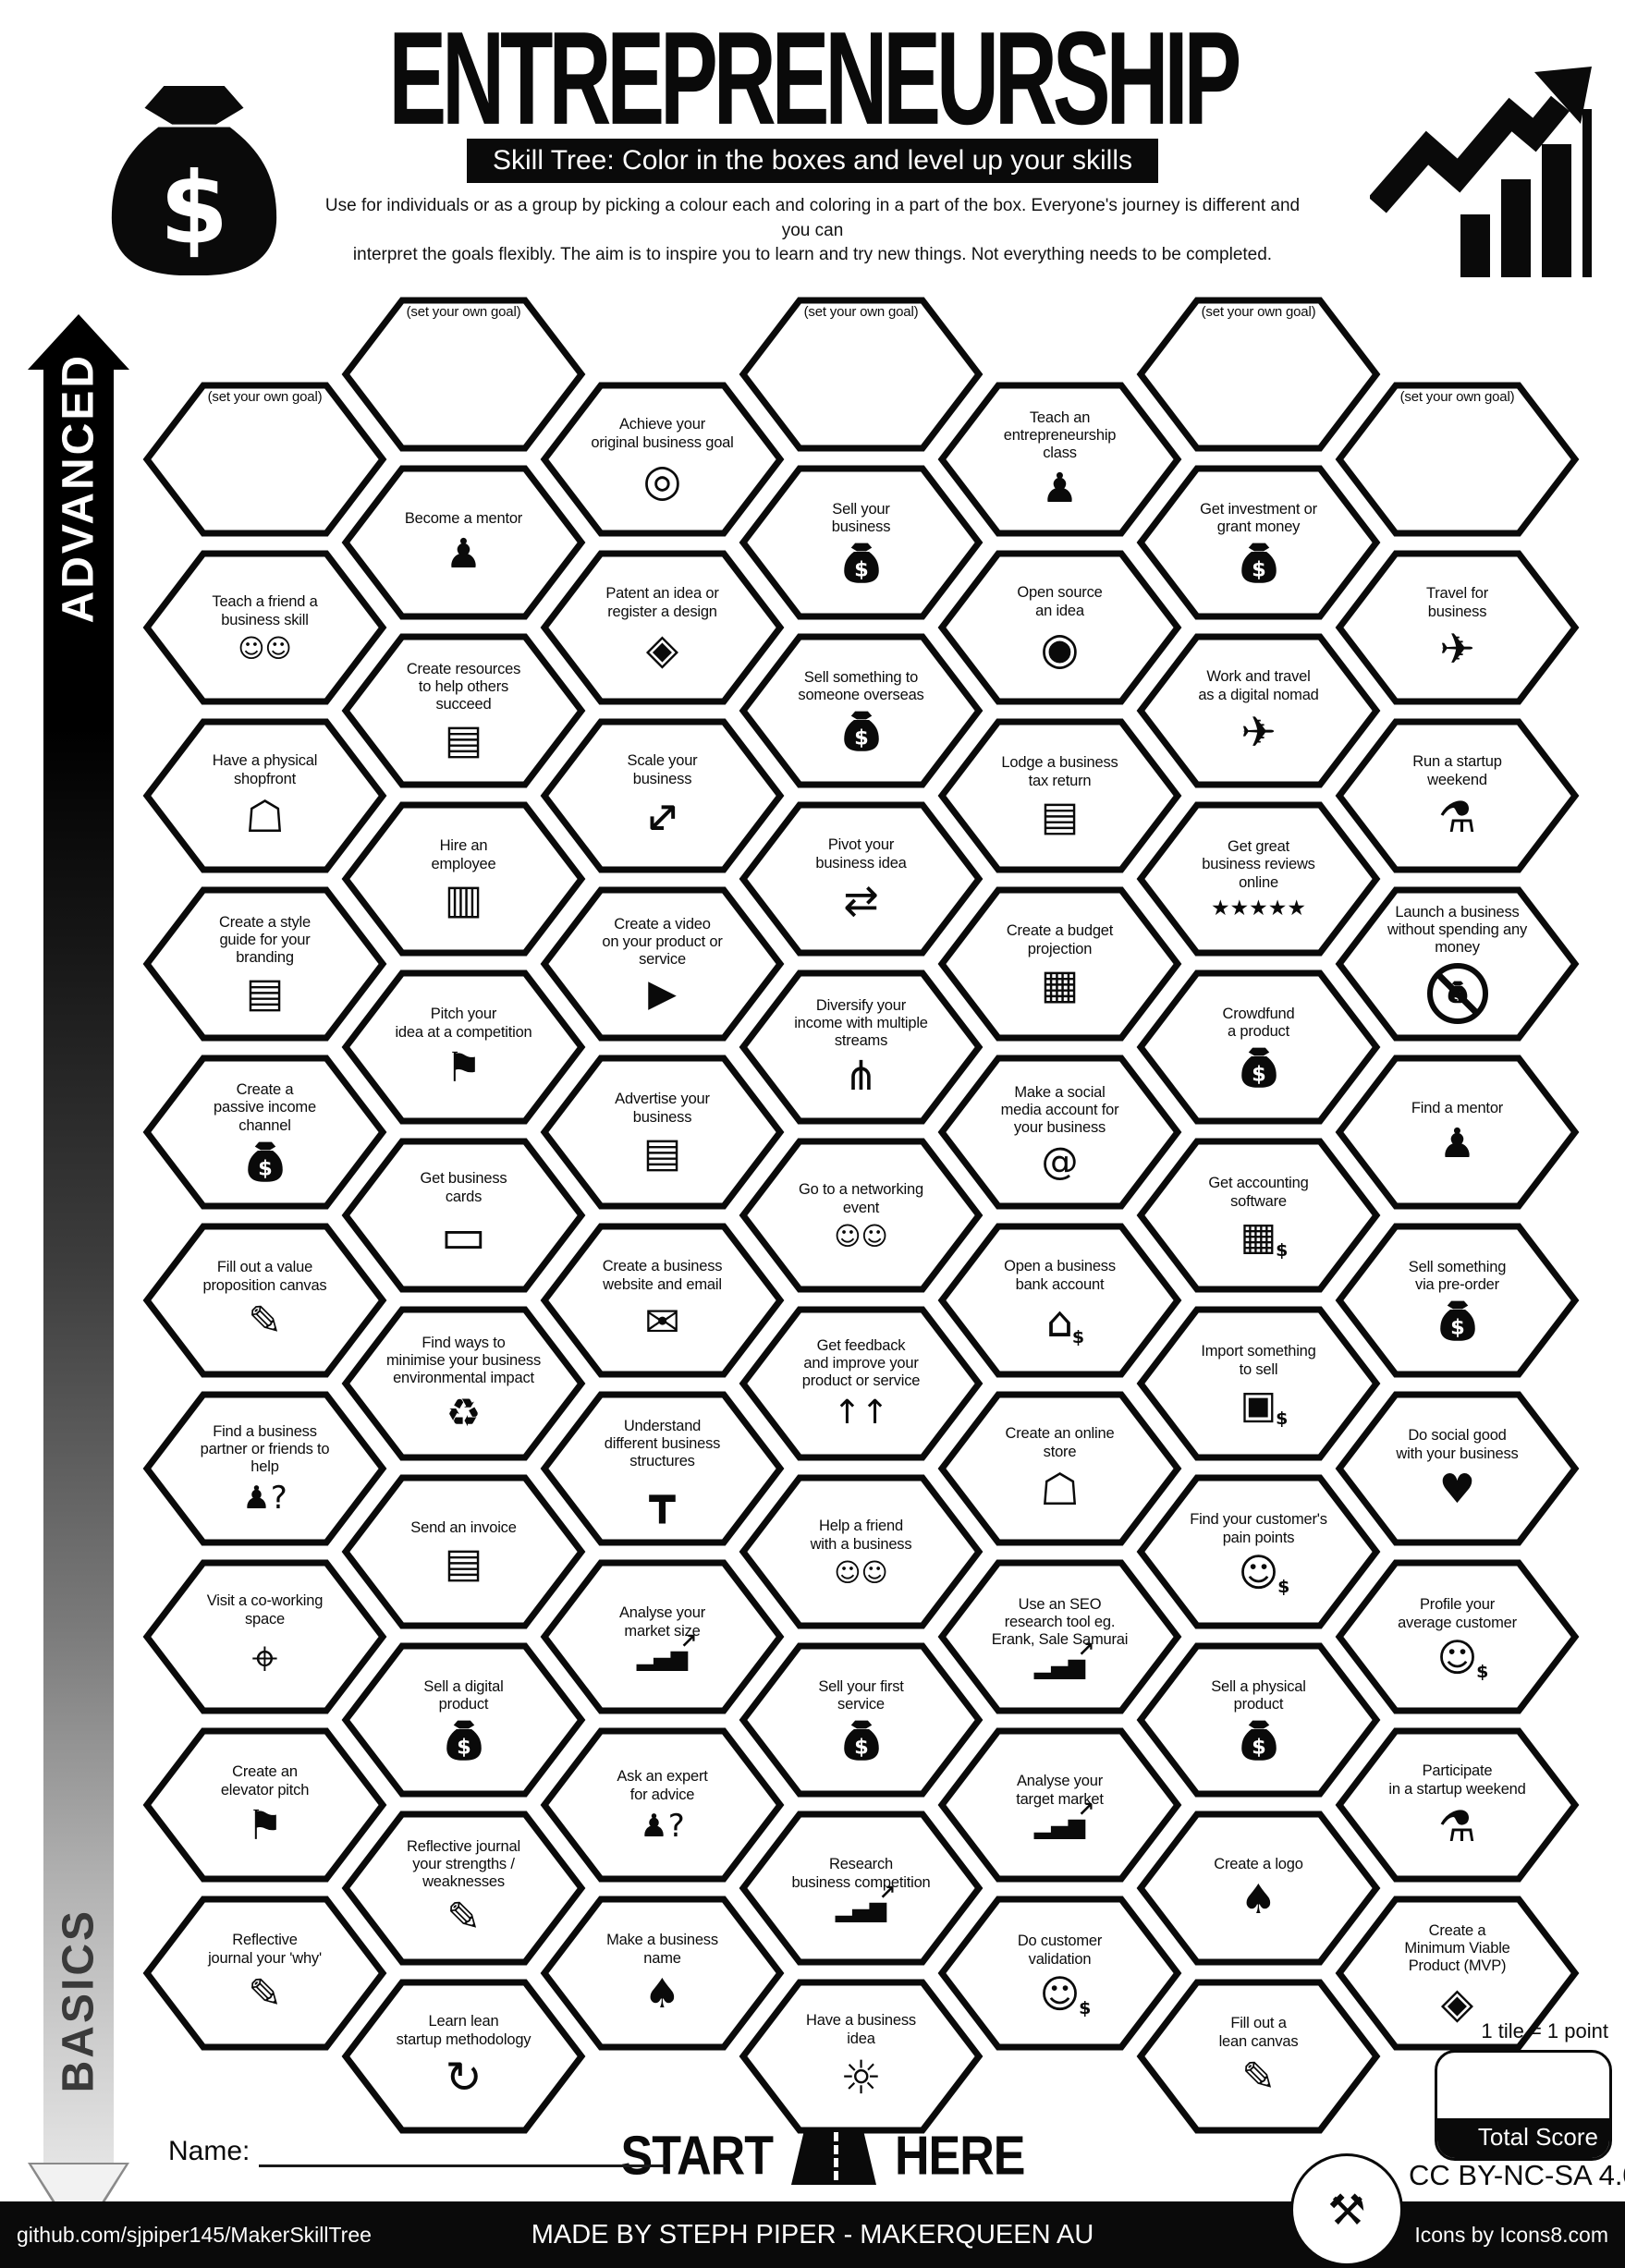  Describe the element at coordinates (1511, 2234) in the screenshot. I see `footer-icons-credit: Icons by Icons8.com` at that location.